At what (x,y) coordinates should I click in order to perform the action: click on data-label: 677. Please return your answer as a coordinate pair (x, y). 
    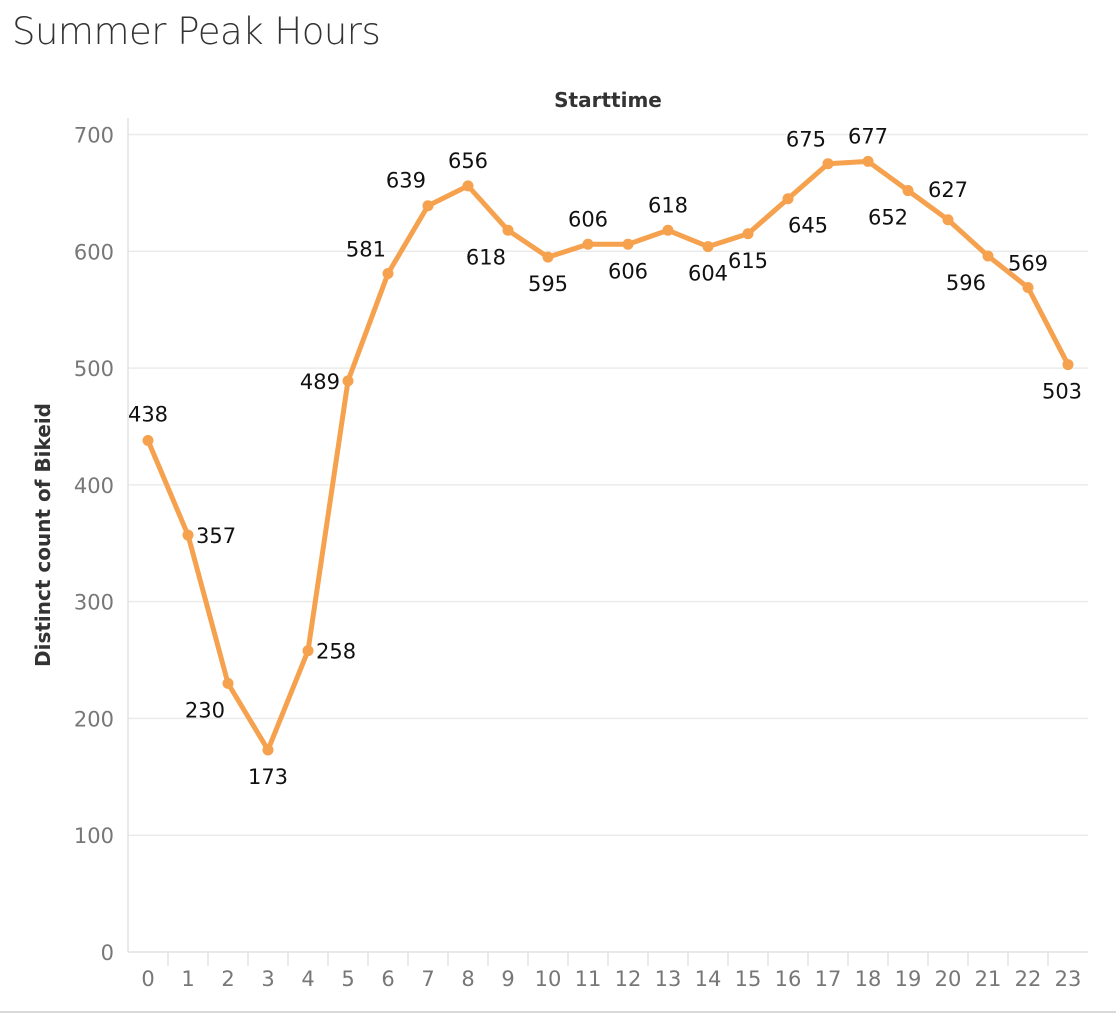
    Looking at the image, I should click on (868, 136).